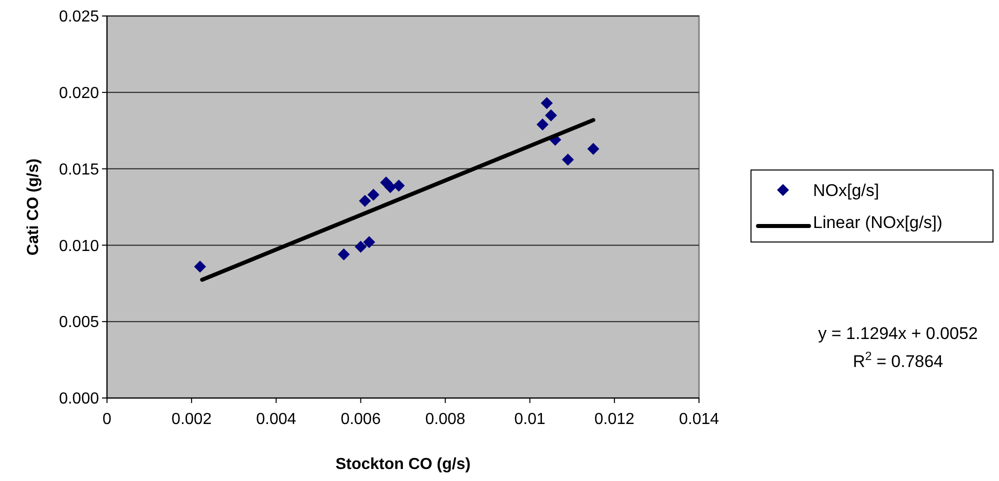  Describe the element at coordinates (877, 222) in the screenshot. I see `legend-label: Linear (NOx[g/s])` at that location.